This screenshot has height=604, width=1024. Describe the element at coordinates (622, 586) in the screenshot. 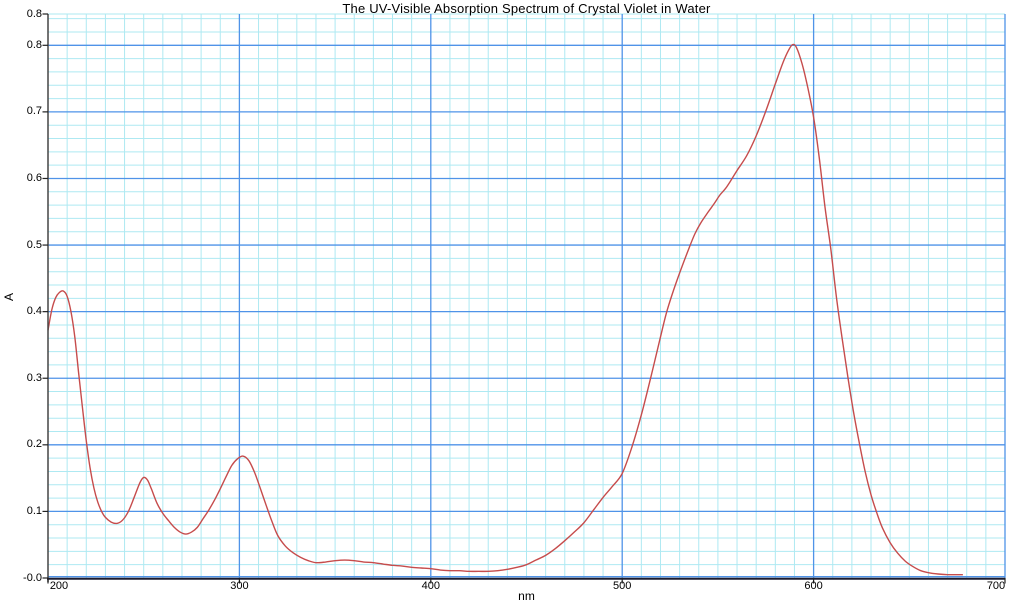

I see `x-tick-label: 500` at that location.